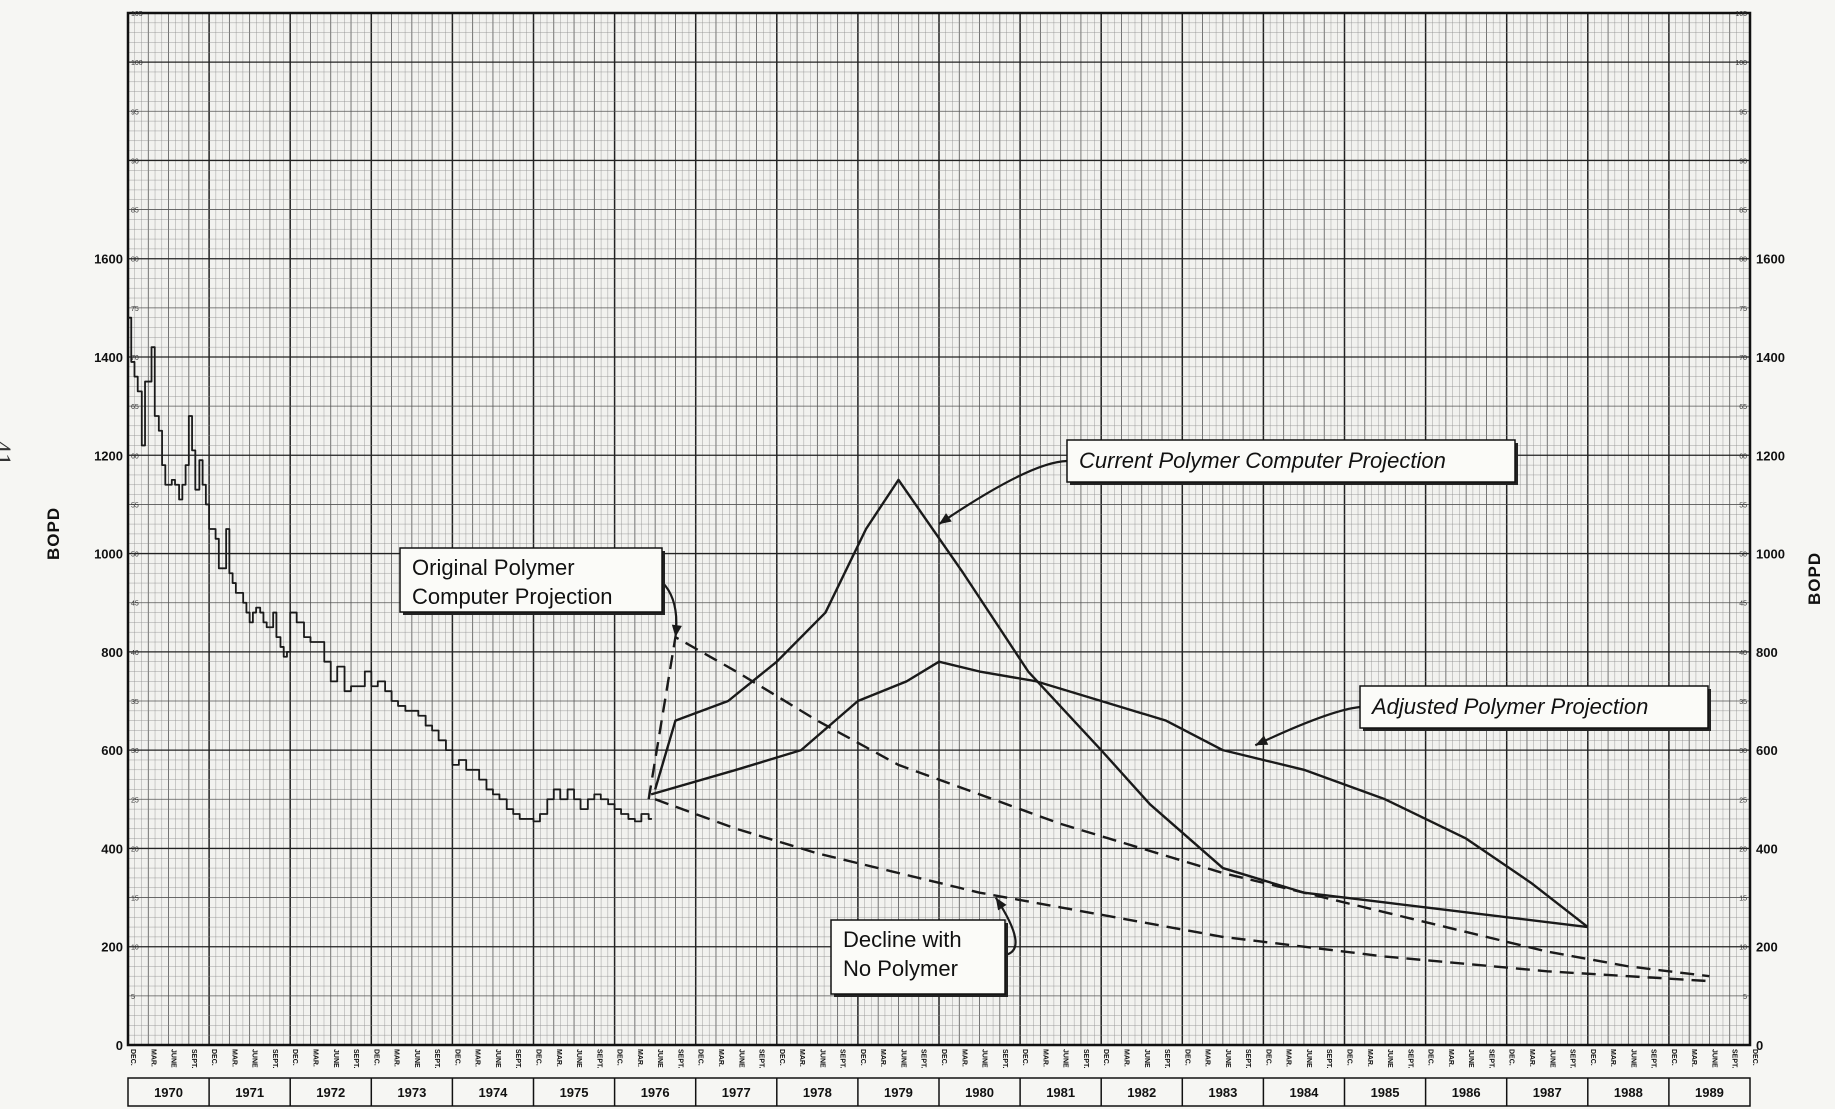 The image size is (1835, 1109). Describe the element at coordinates (330, 1092) in the screenshot. I see `x-year-label: 1972` at that location.